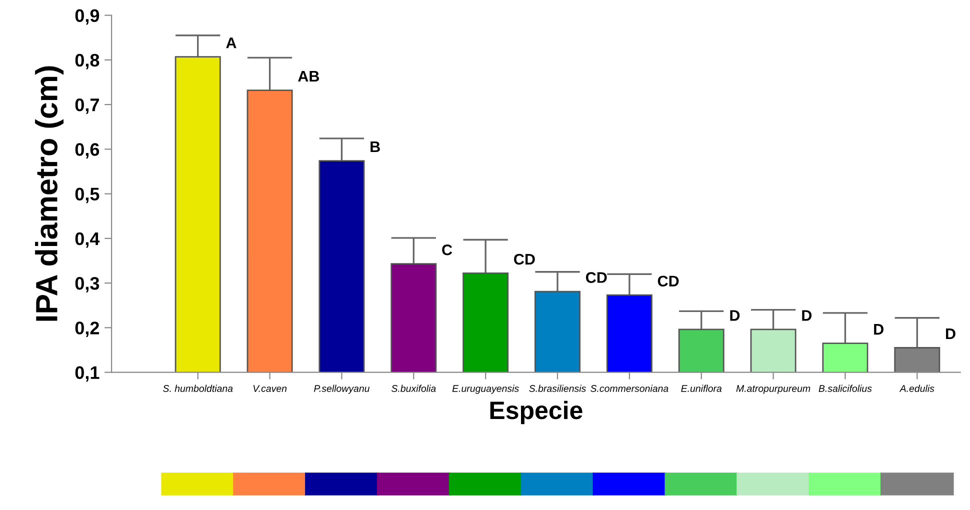 Image resolution: width=970 pixels, height=510 pixels. I want to click on y-tick-label: 0,3, so click(87, 284).